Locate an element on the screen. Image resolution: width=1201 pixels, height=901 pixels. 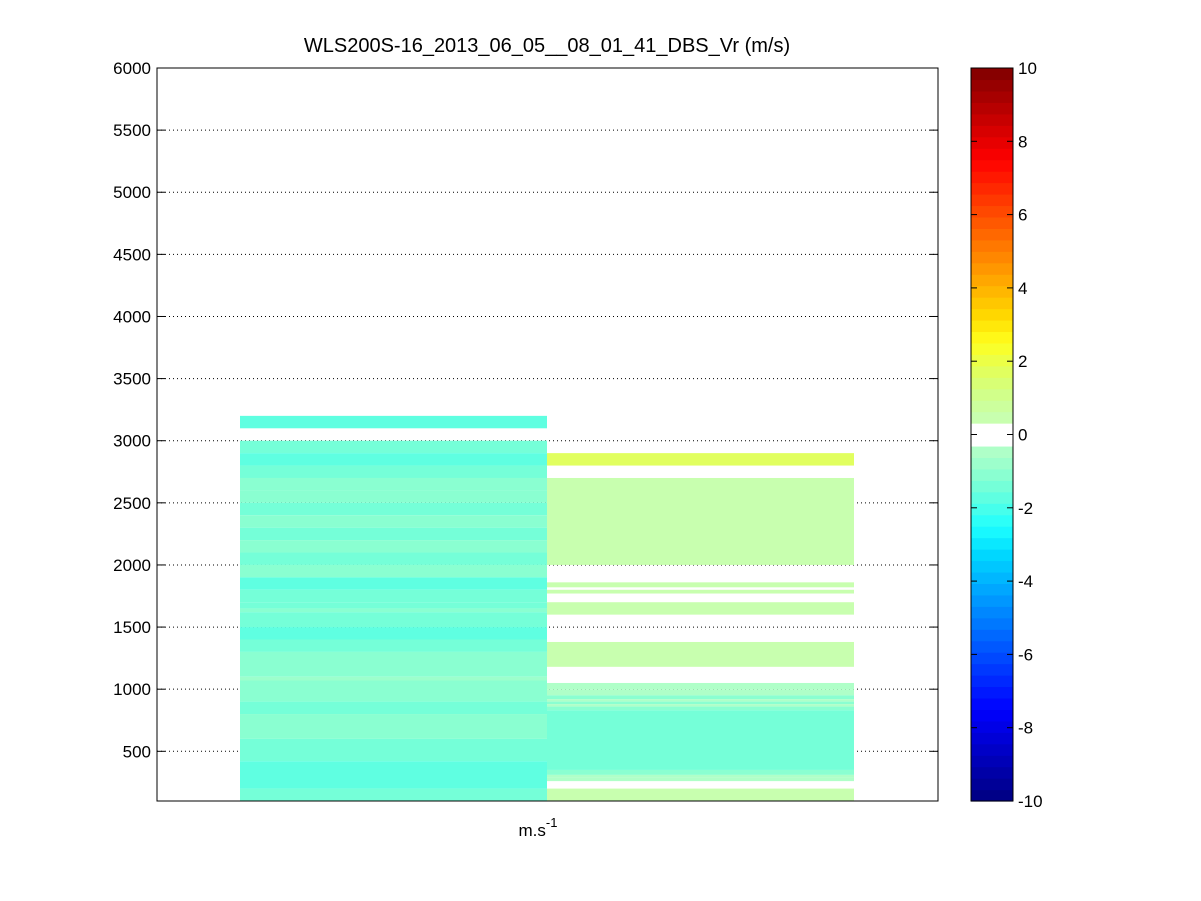
colorbar-tick-label: 2 is located at coordinates (1022, 361).